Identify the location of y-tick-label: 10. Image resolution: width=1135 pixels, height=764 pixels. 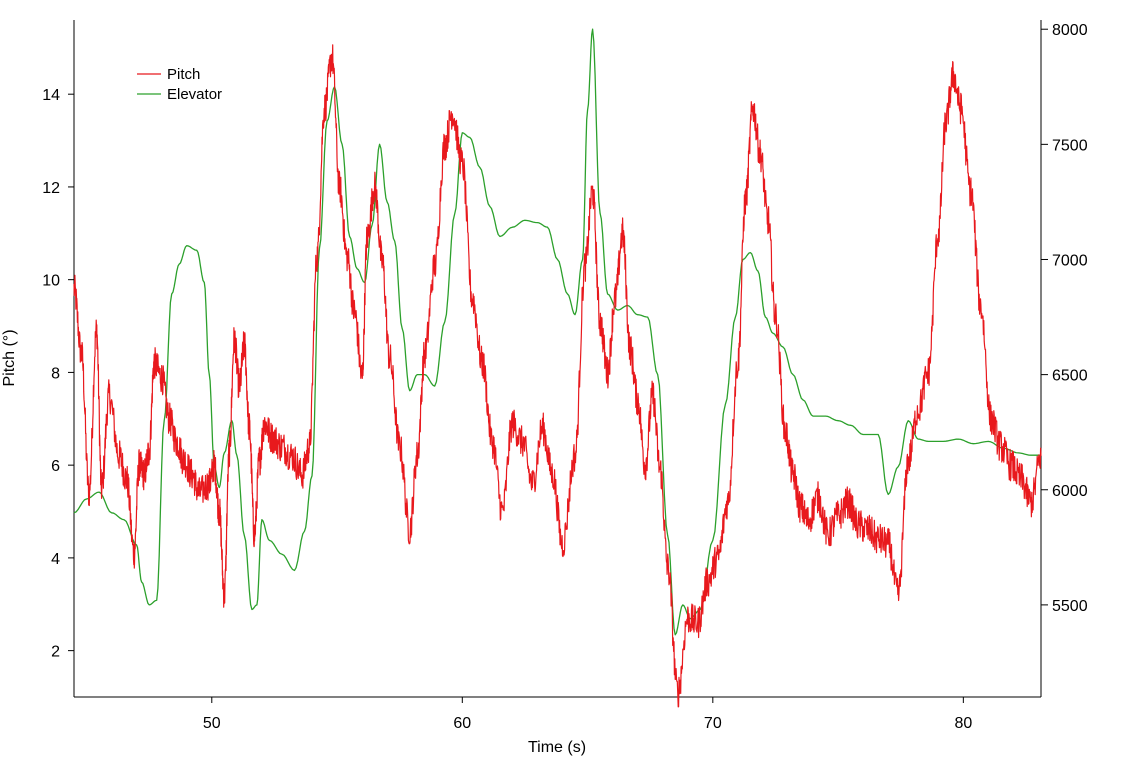
(51, 281).